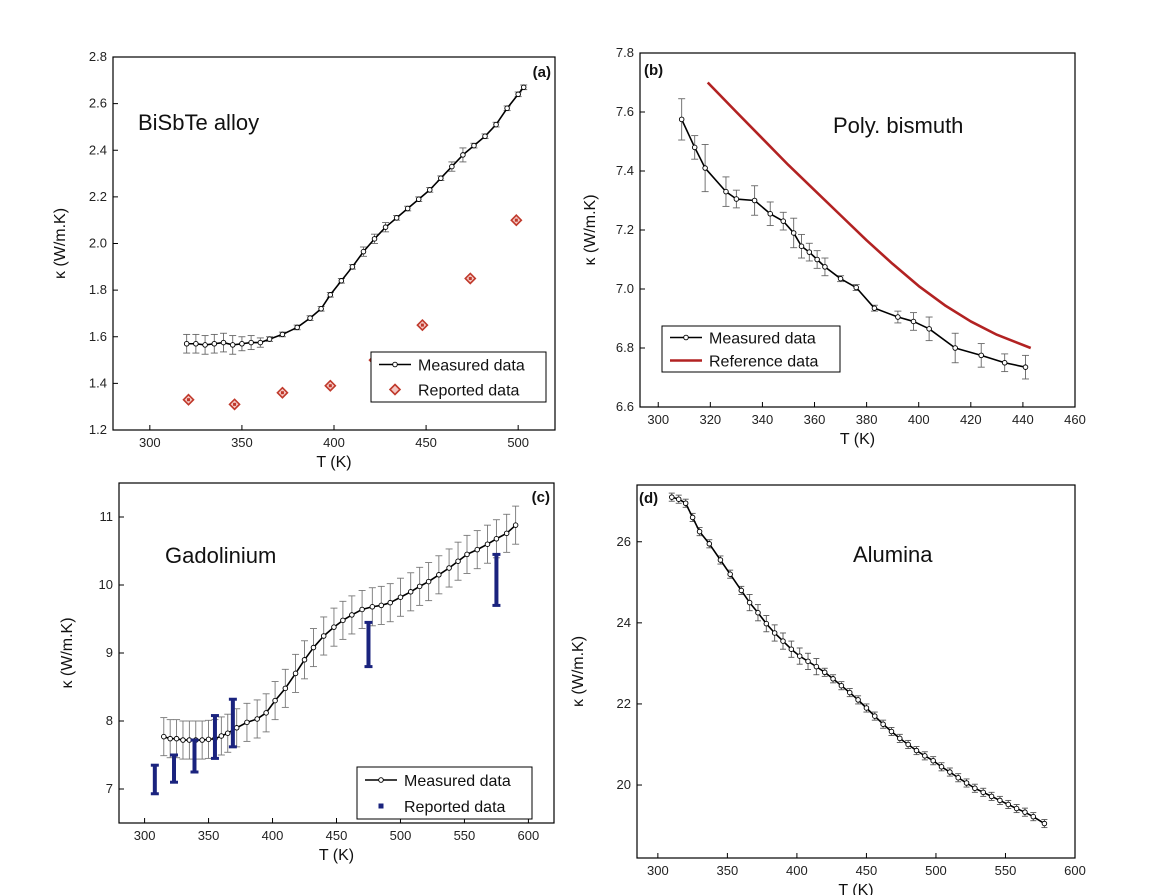 The height and width of the screenshot is (895, 1152). Describe the element at coordinates (355, 219) in the screenshot. I see `series-measured-data` at that location.